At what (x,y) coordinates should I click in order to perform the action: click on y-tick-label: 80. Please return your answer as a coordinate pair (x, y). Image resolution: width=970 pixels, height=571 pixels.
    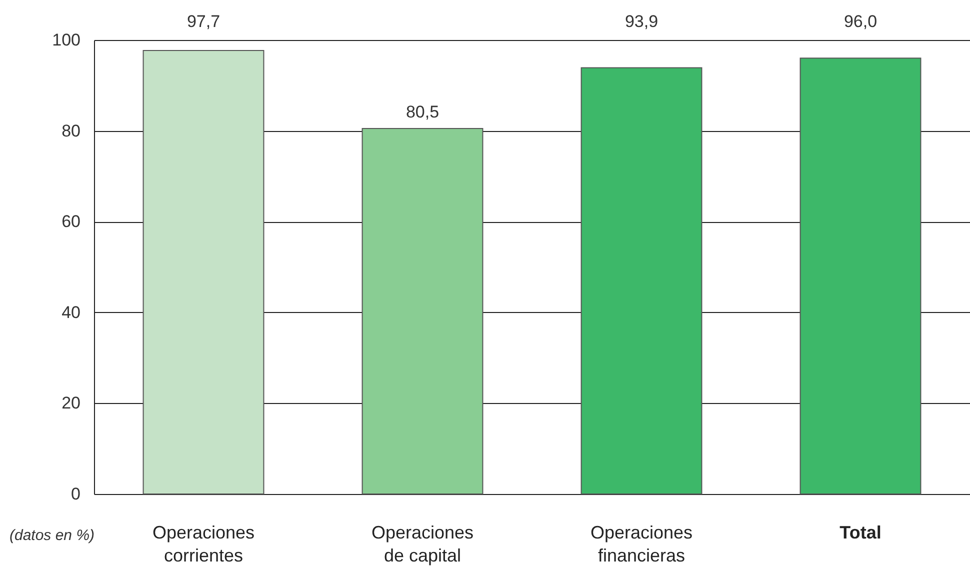
    Looking at the image, I should click on (71, 130).